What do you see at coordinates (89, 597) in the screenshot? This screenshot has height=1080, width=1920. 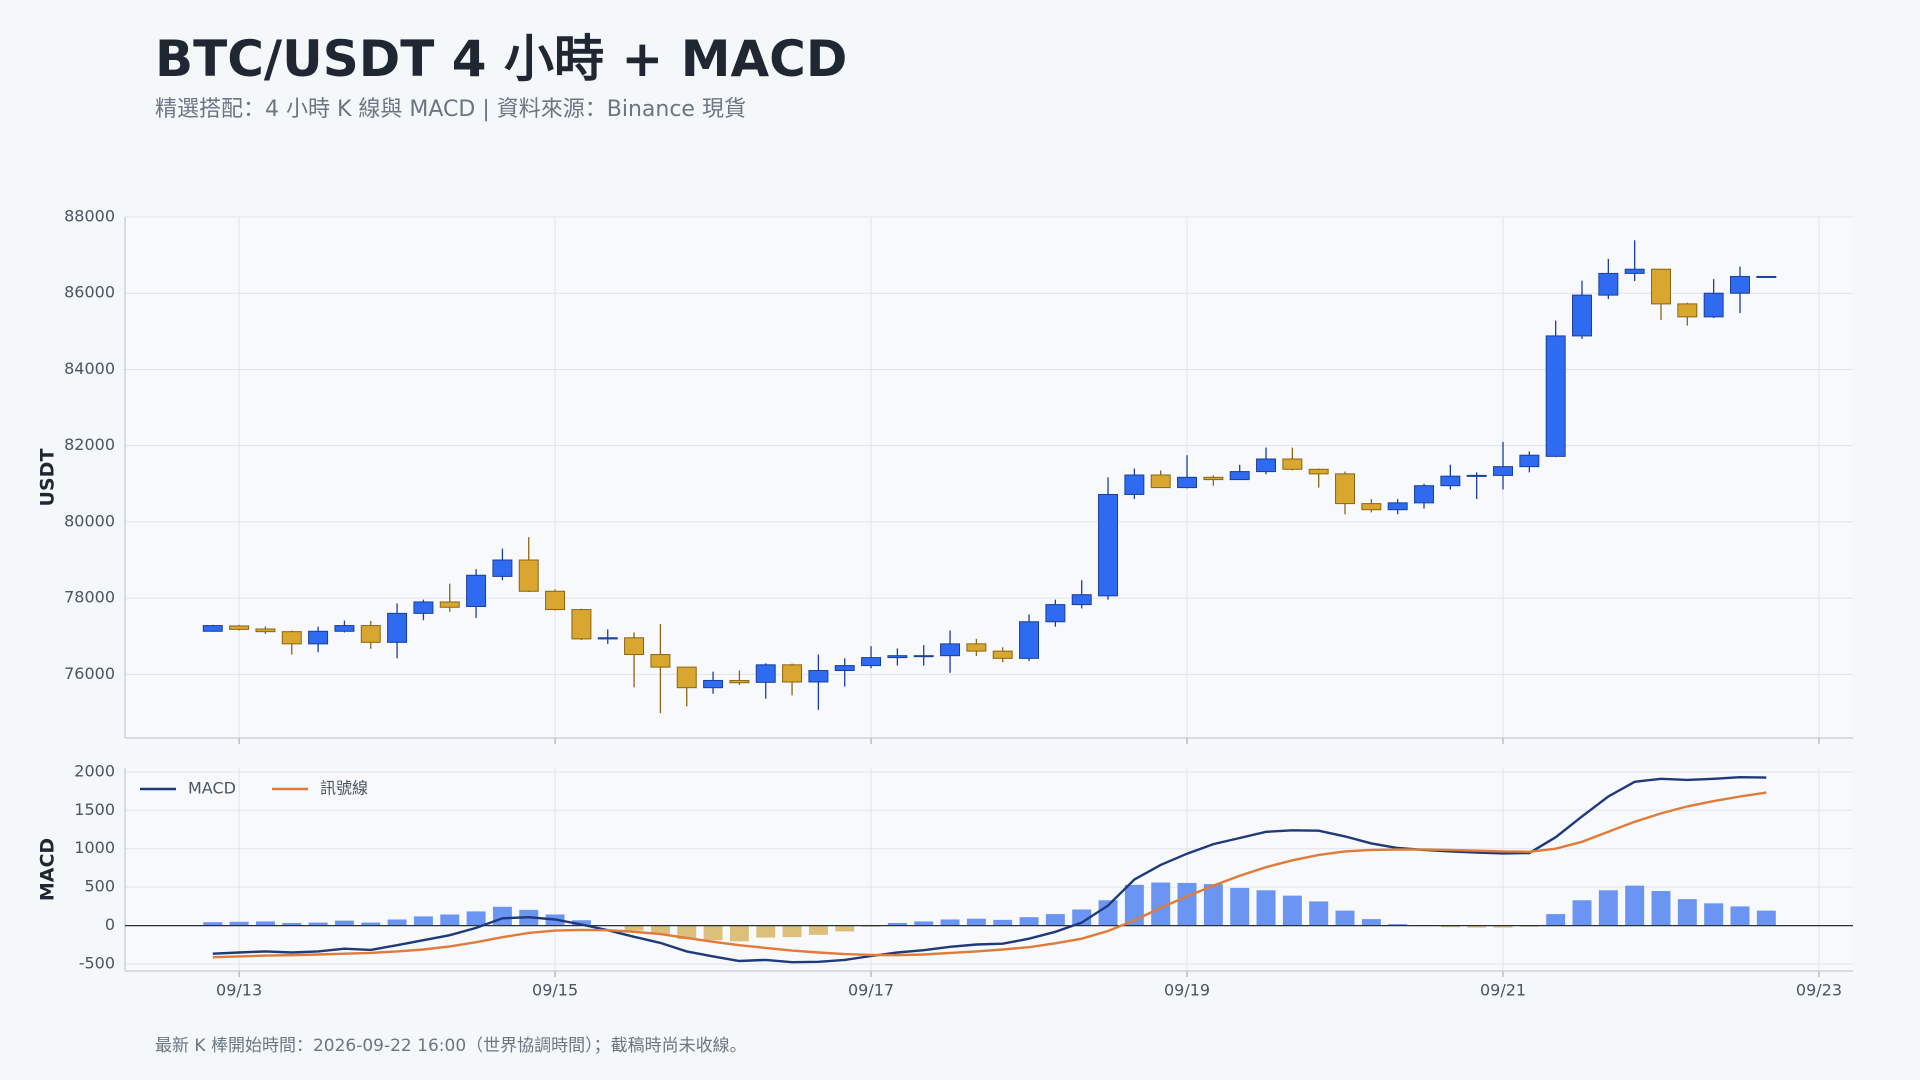 I see `y-tick-label: 78000` at bounding box center [89, 597].